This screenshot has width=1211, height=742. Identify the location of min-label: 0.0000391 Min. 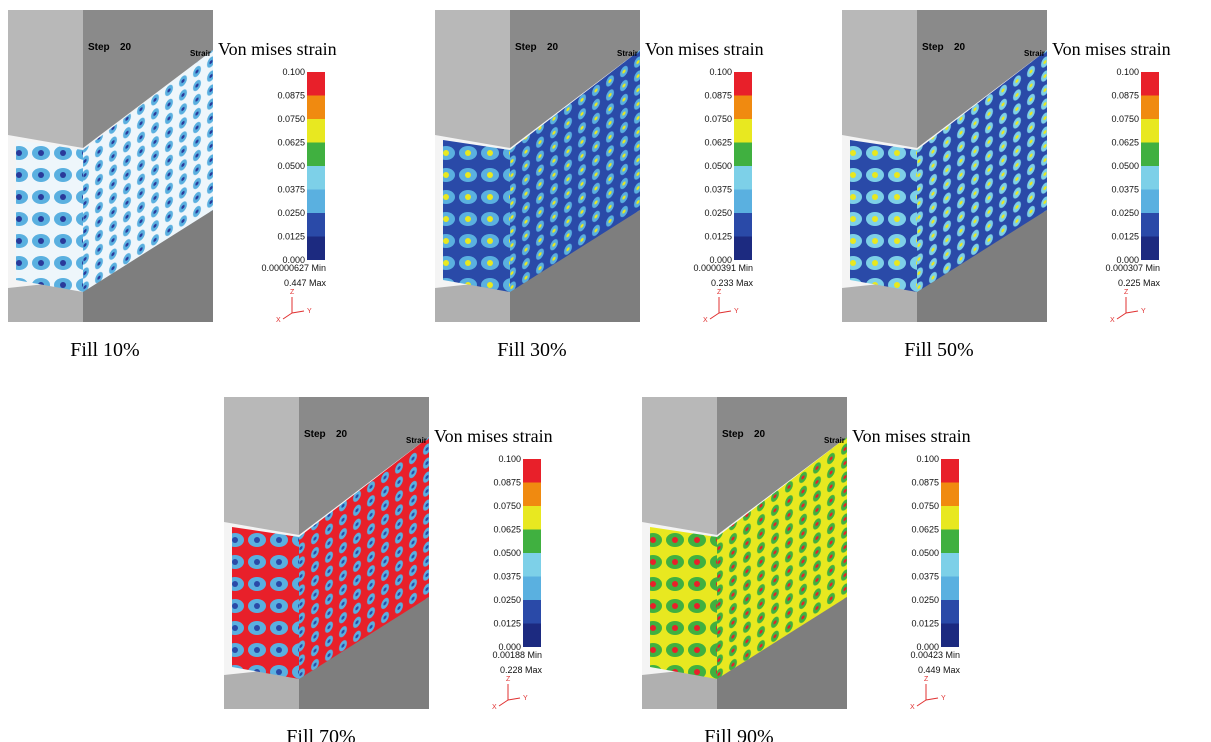
(723, 268).